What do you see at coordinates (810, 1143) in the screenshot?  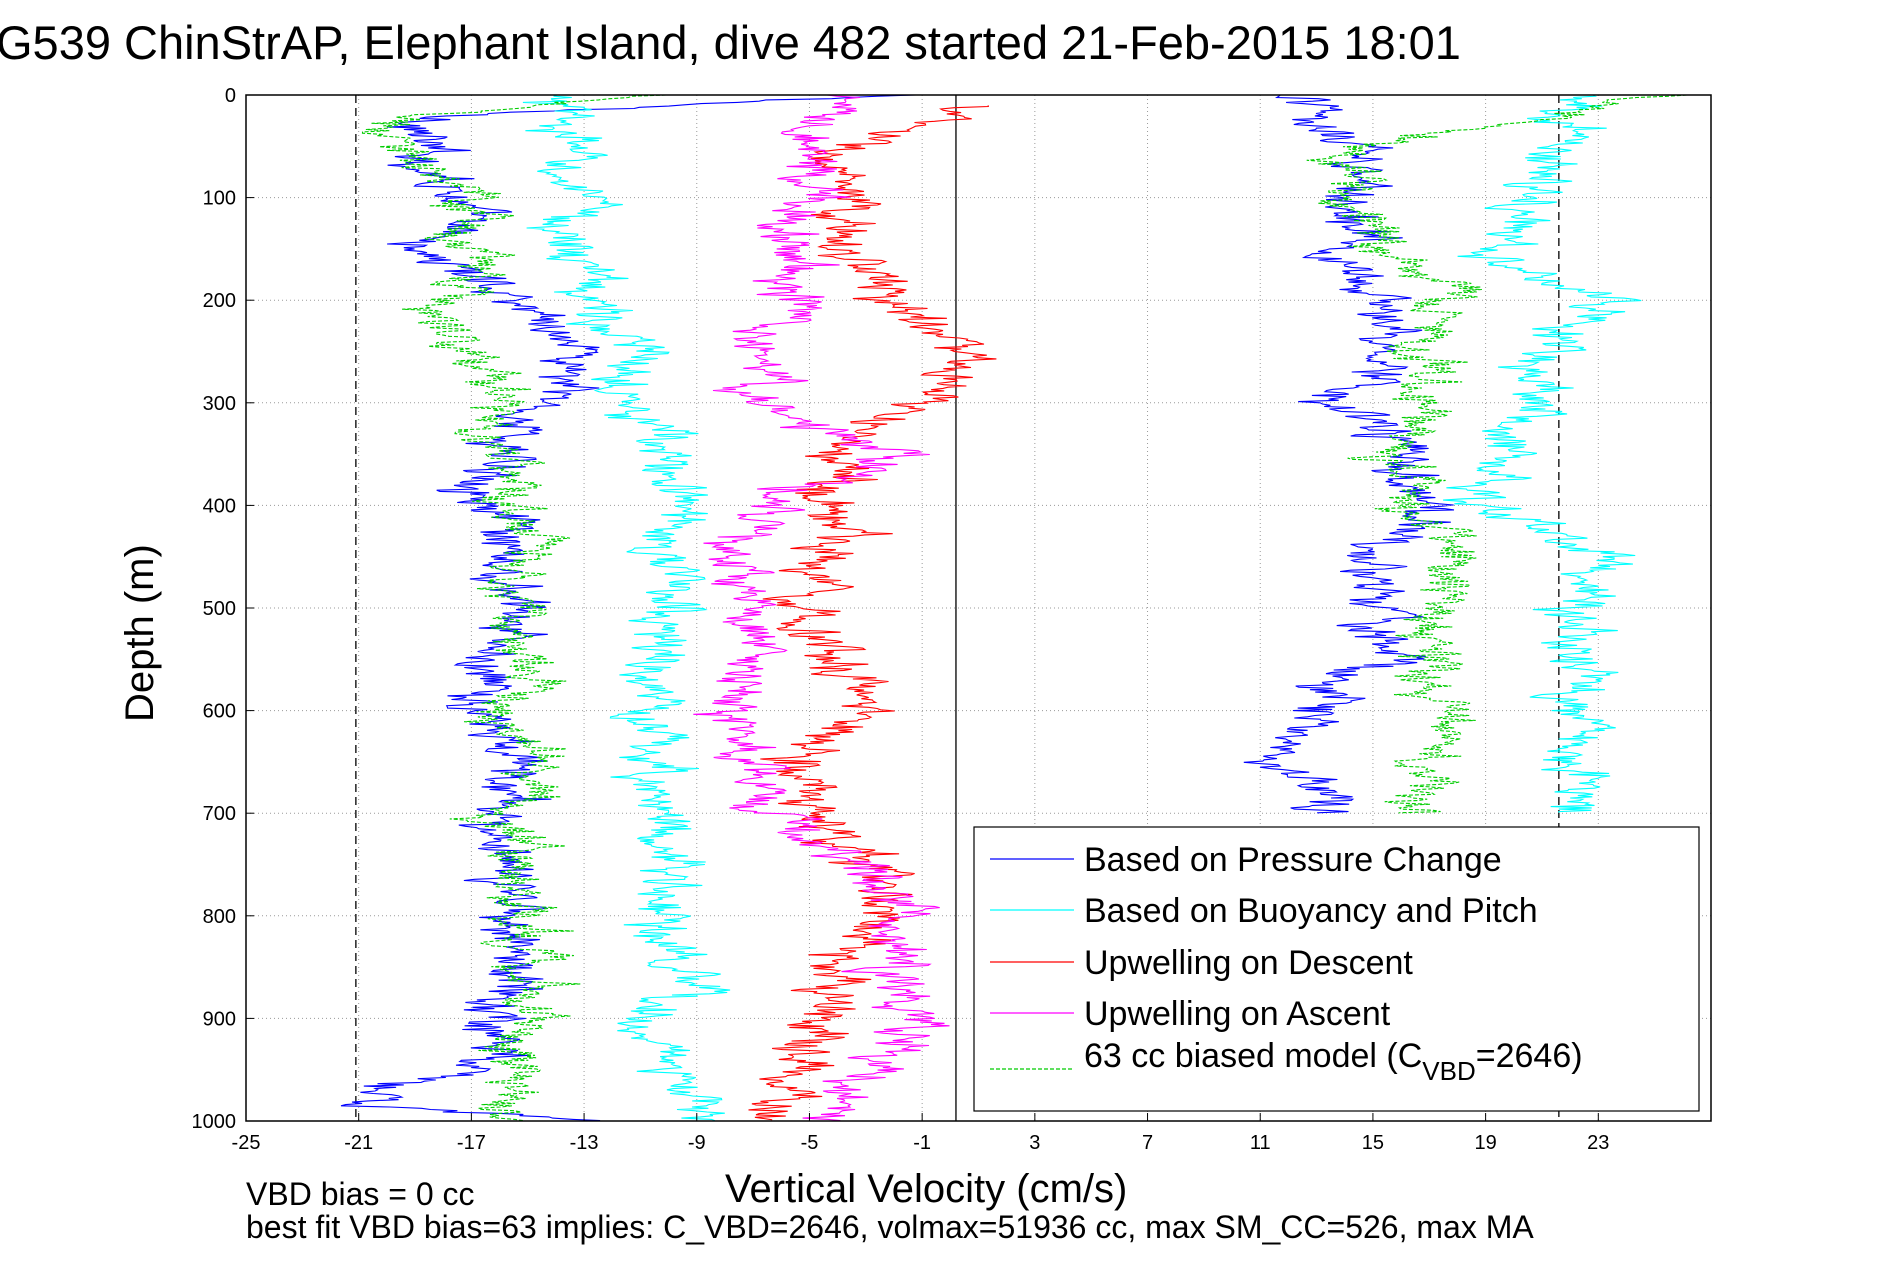 I see `x-tick-label: -5` at bounding box center [810, 1143].